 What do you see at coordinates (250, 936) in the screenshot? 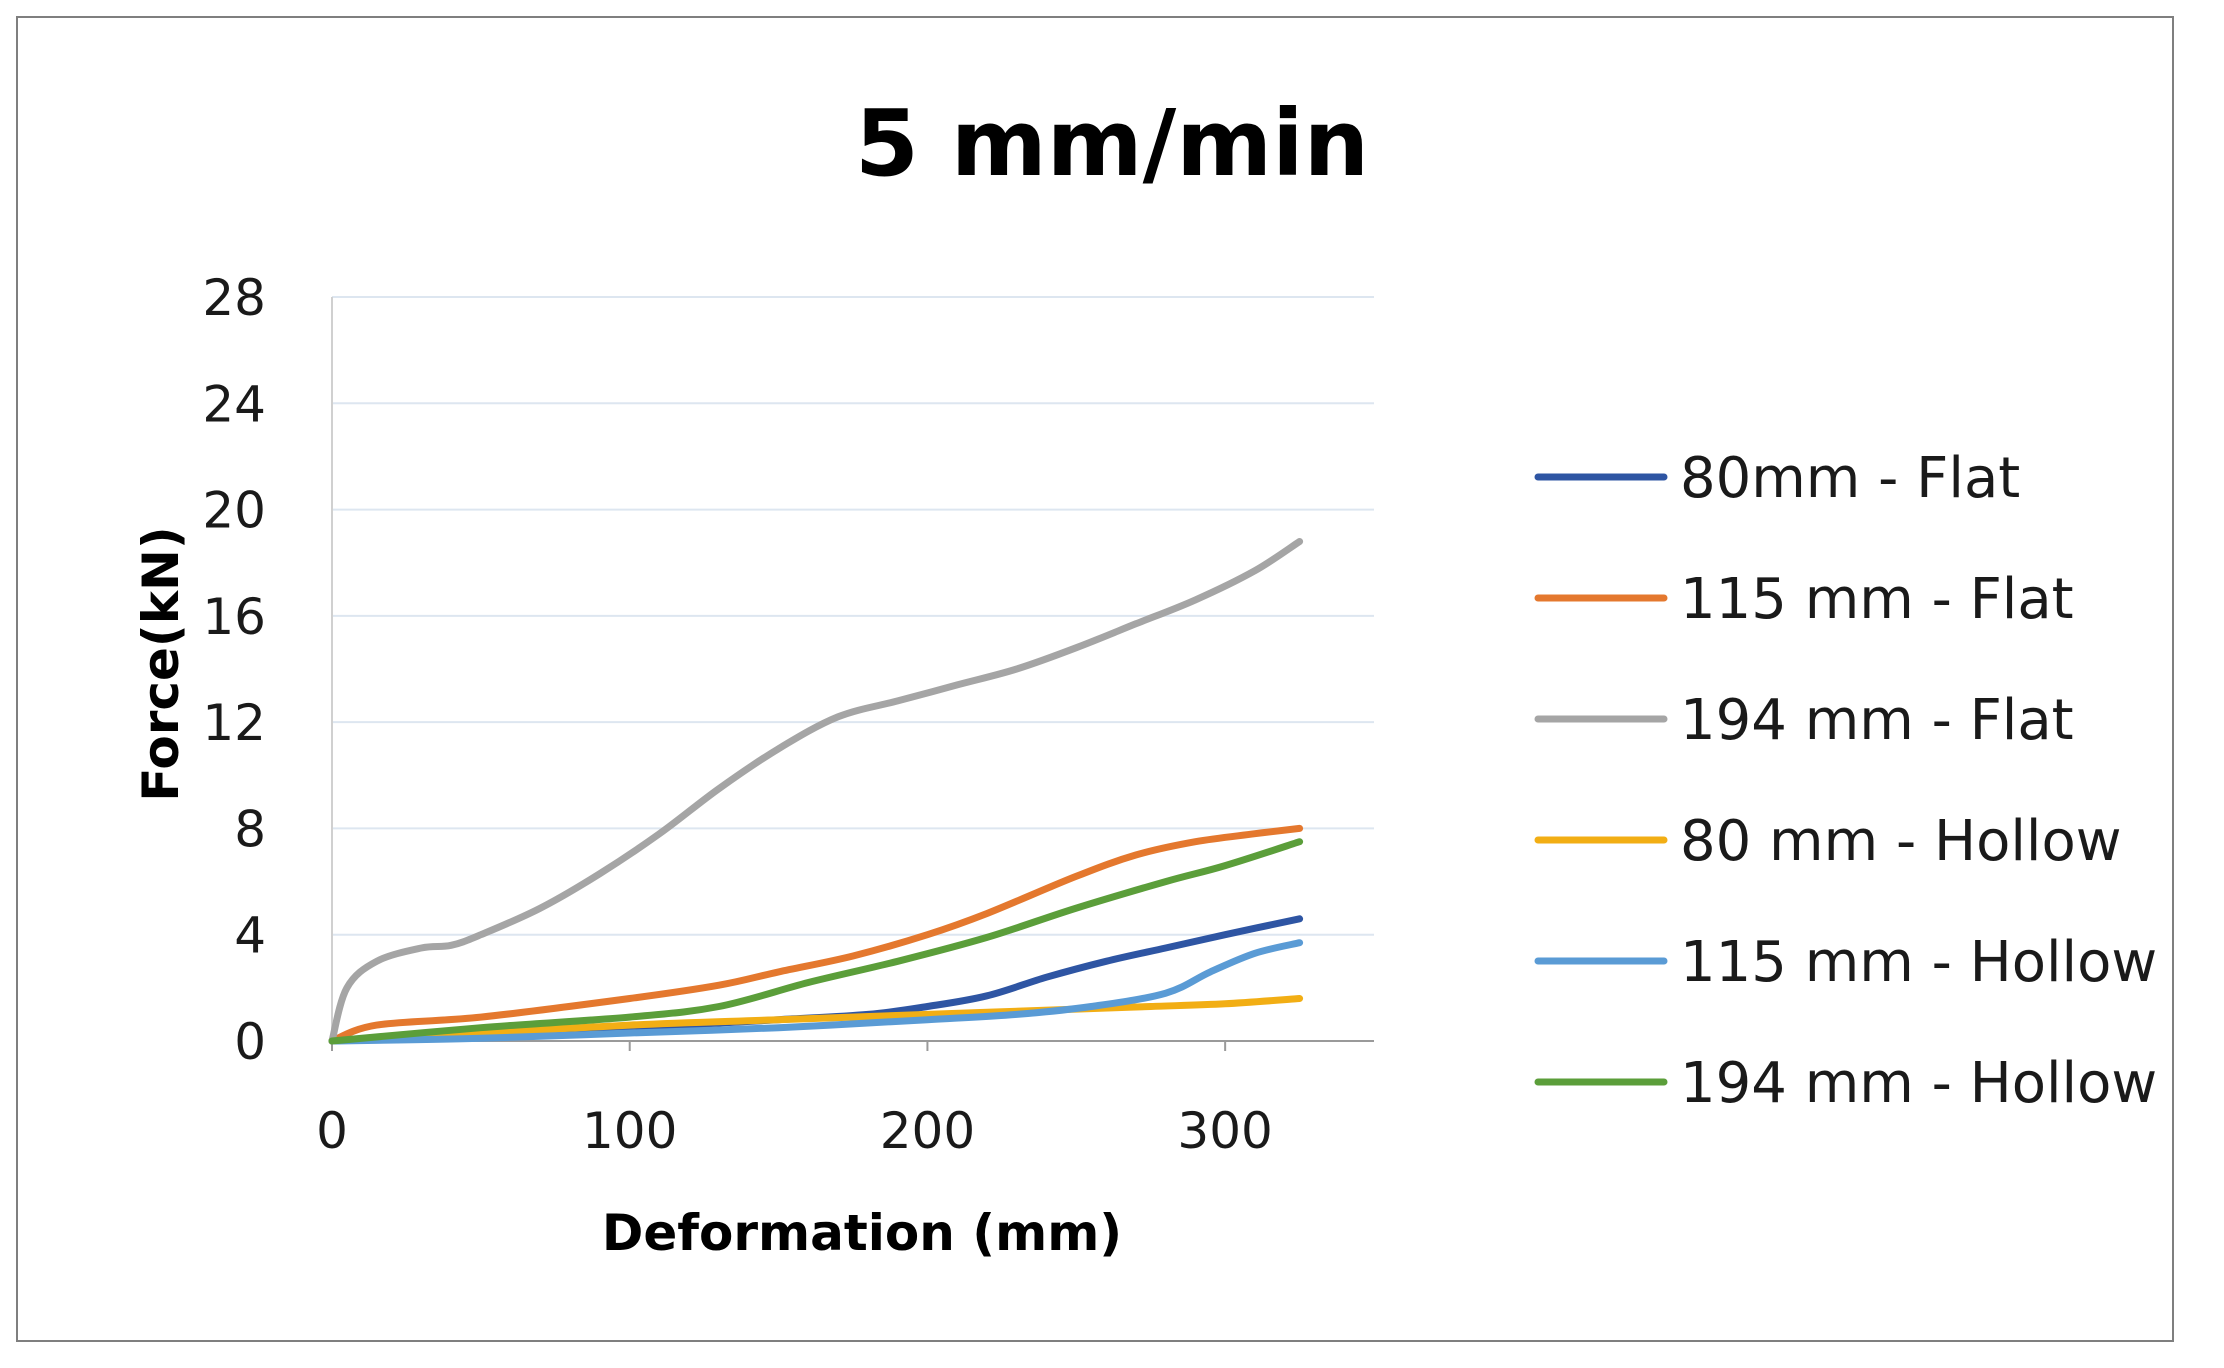
I see `y-tick-label: 4` at bounding box center [250, 936].